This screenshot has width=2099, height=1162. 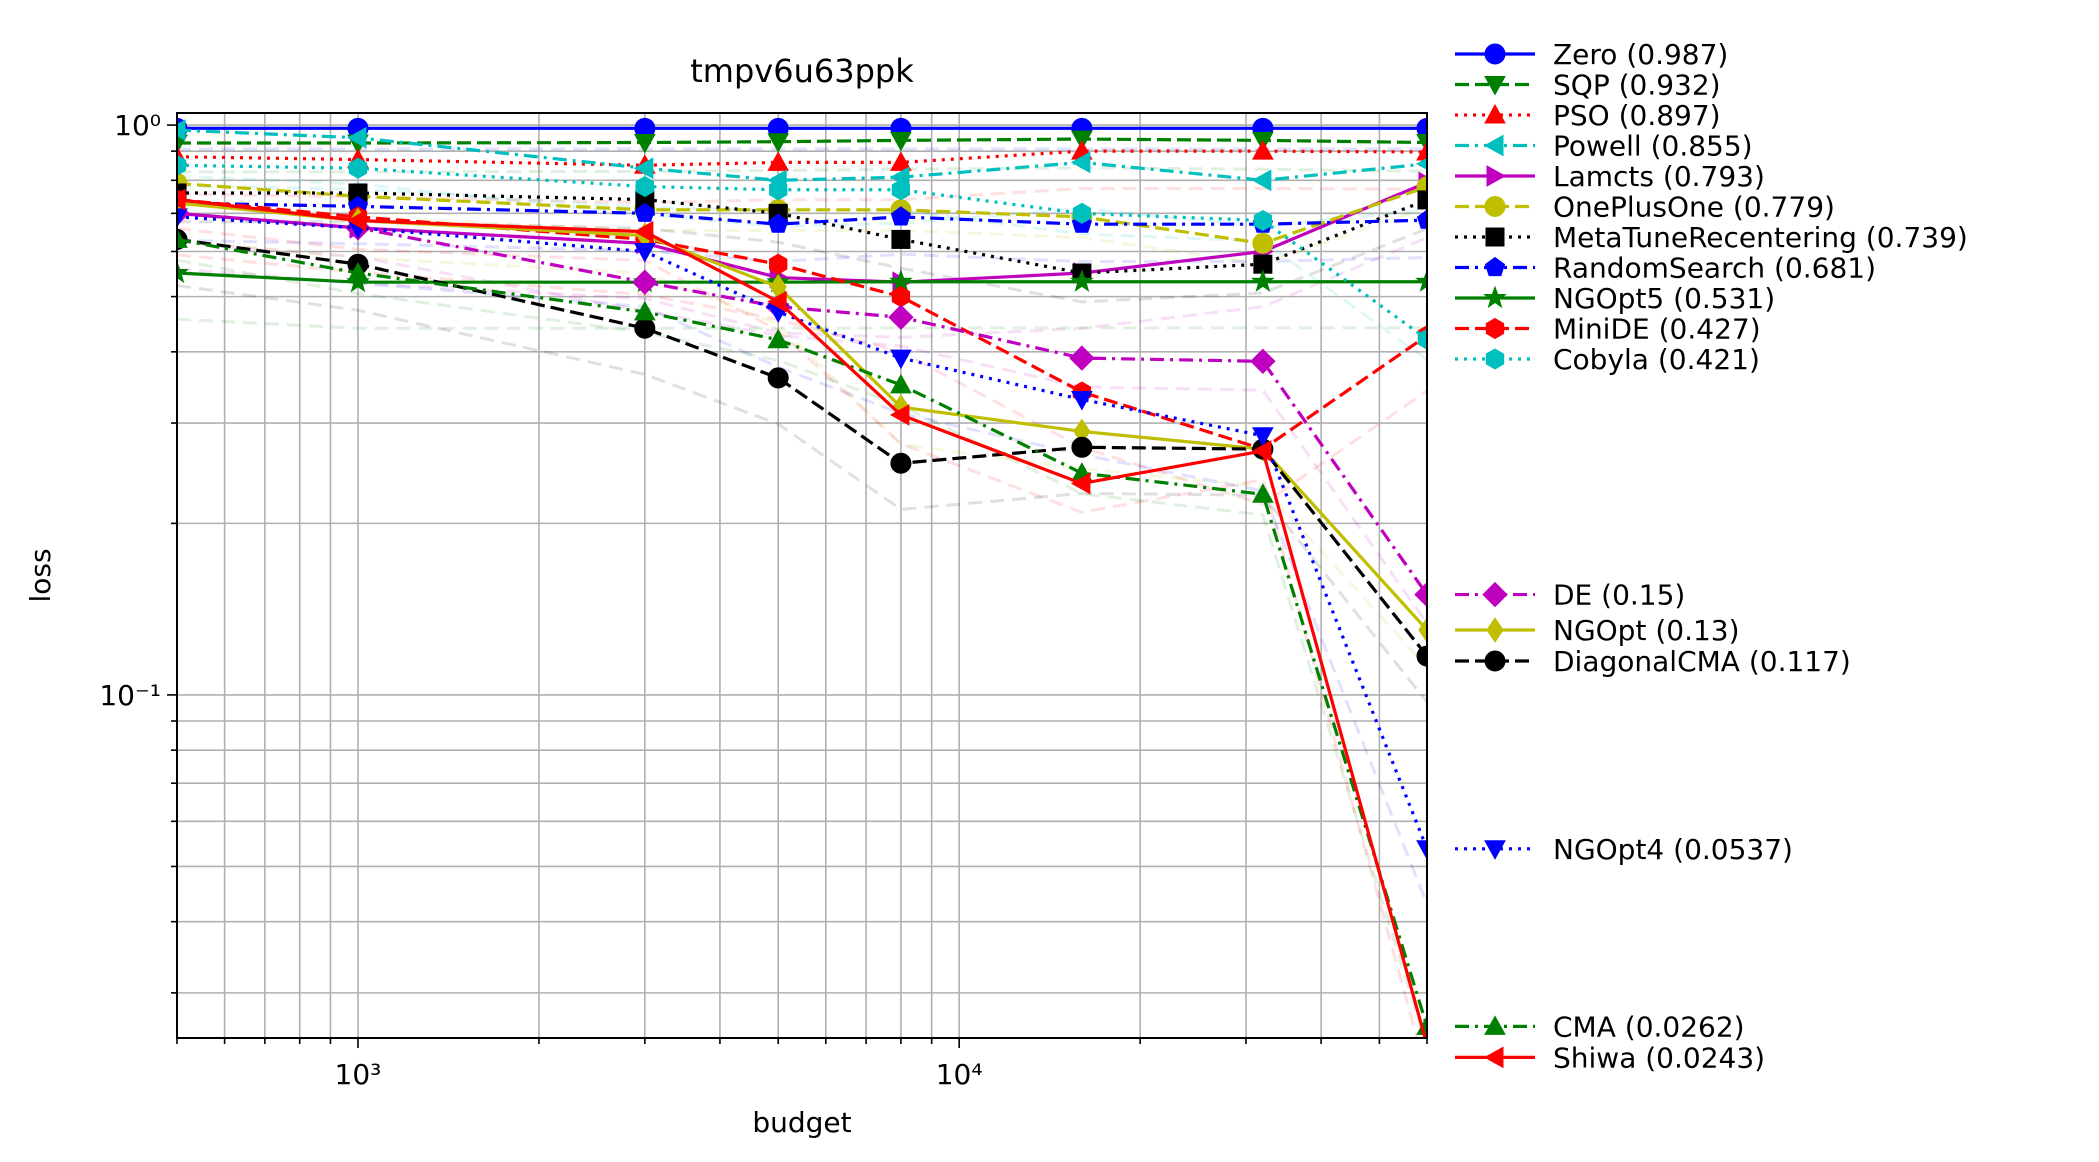 I want to click on series-group, so click(x=802, y=252).